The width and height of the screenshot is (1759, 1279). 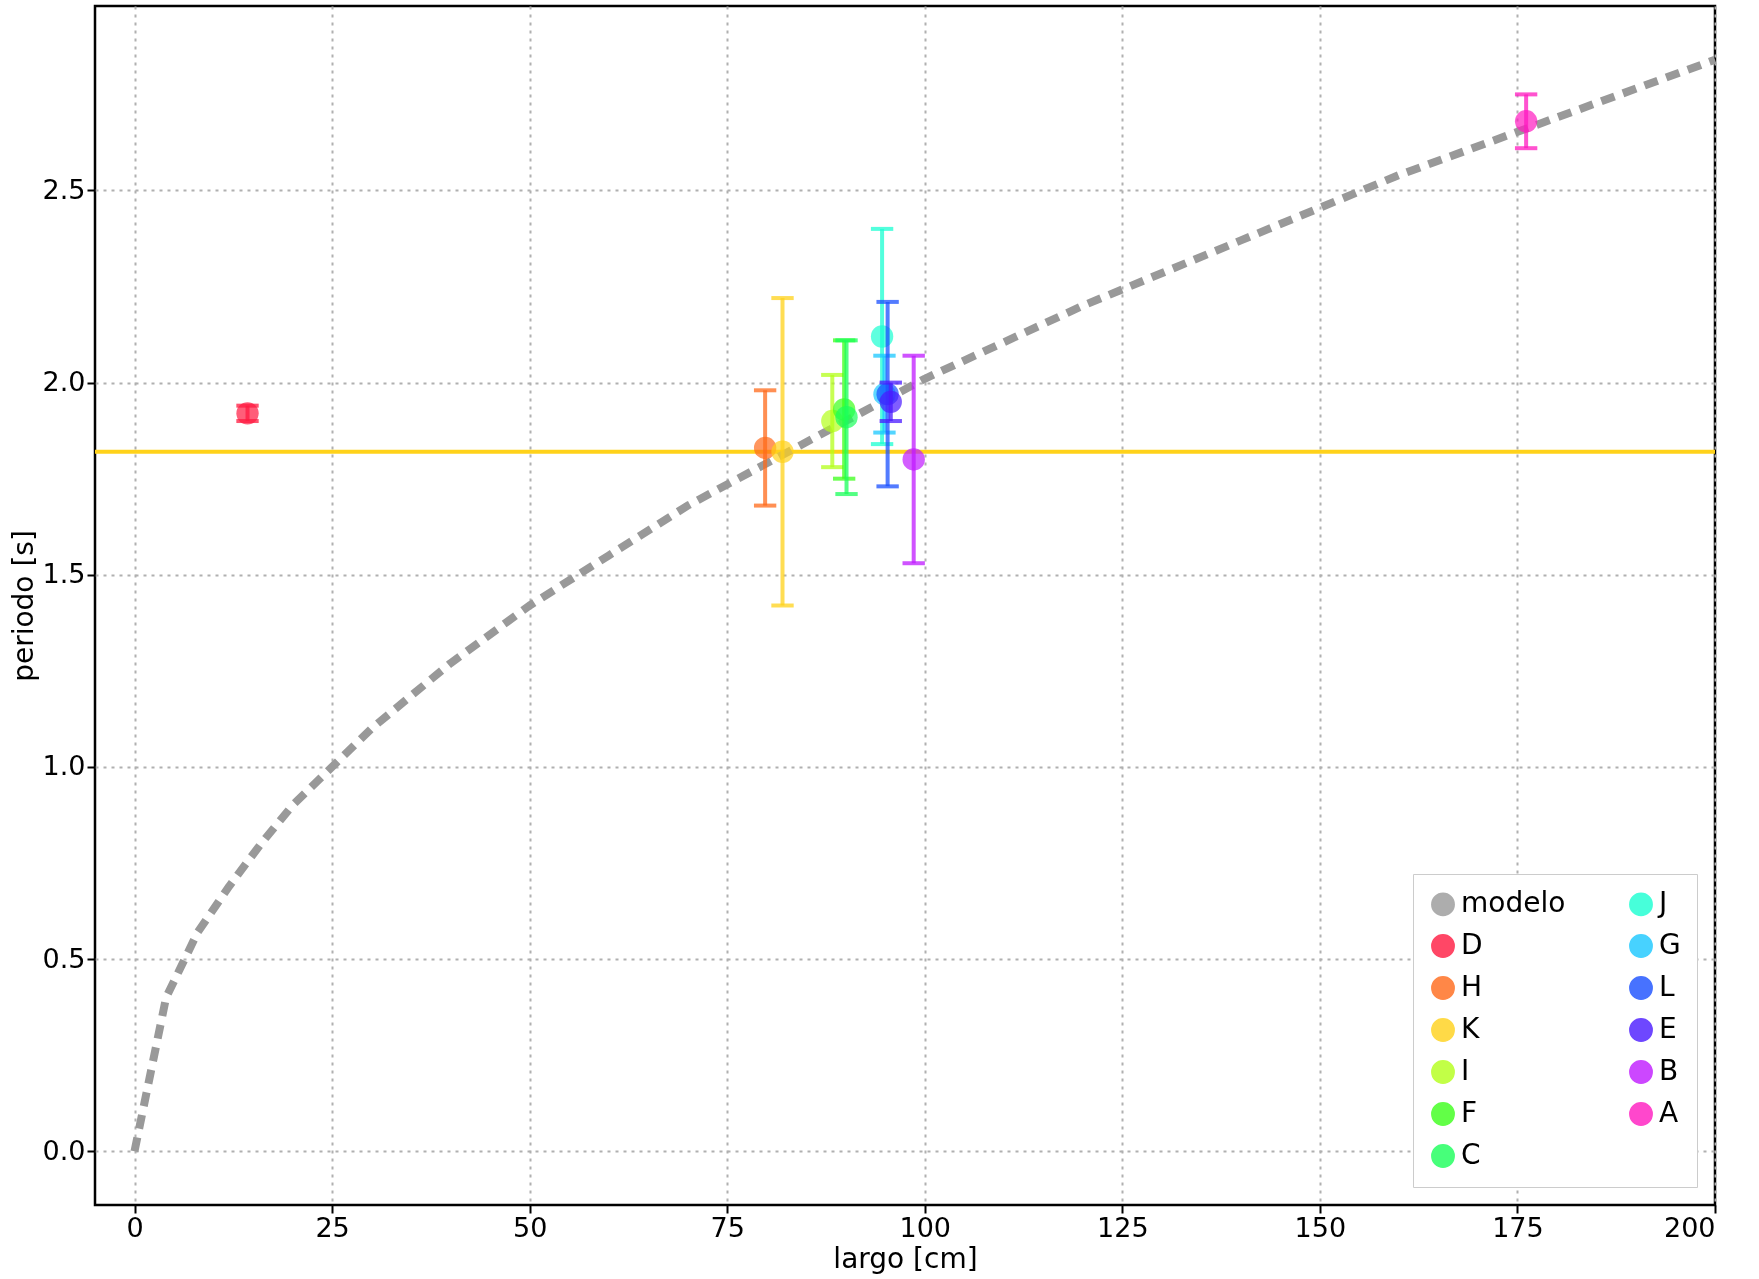 What do you see at coordinates (64, 189) in the screenshot?
I see `y-tick-label: 2.5` at bounding box center [64, 189].